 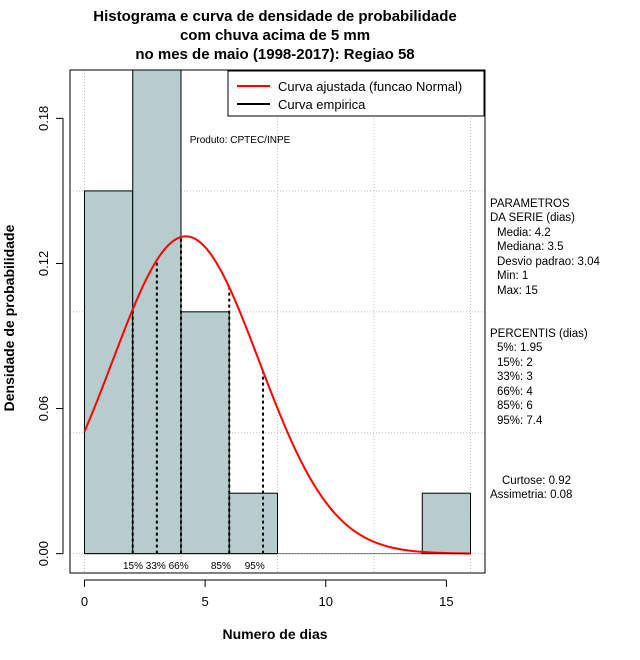 What do you see at coordinates (43, 553) in the screenshot?
I see `y-tick-label: 0.00` at bounding box center [43, 553].